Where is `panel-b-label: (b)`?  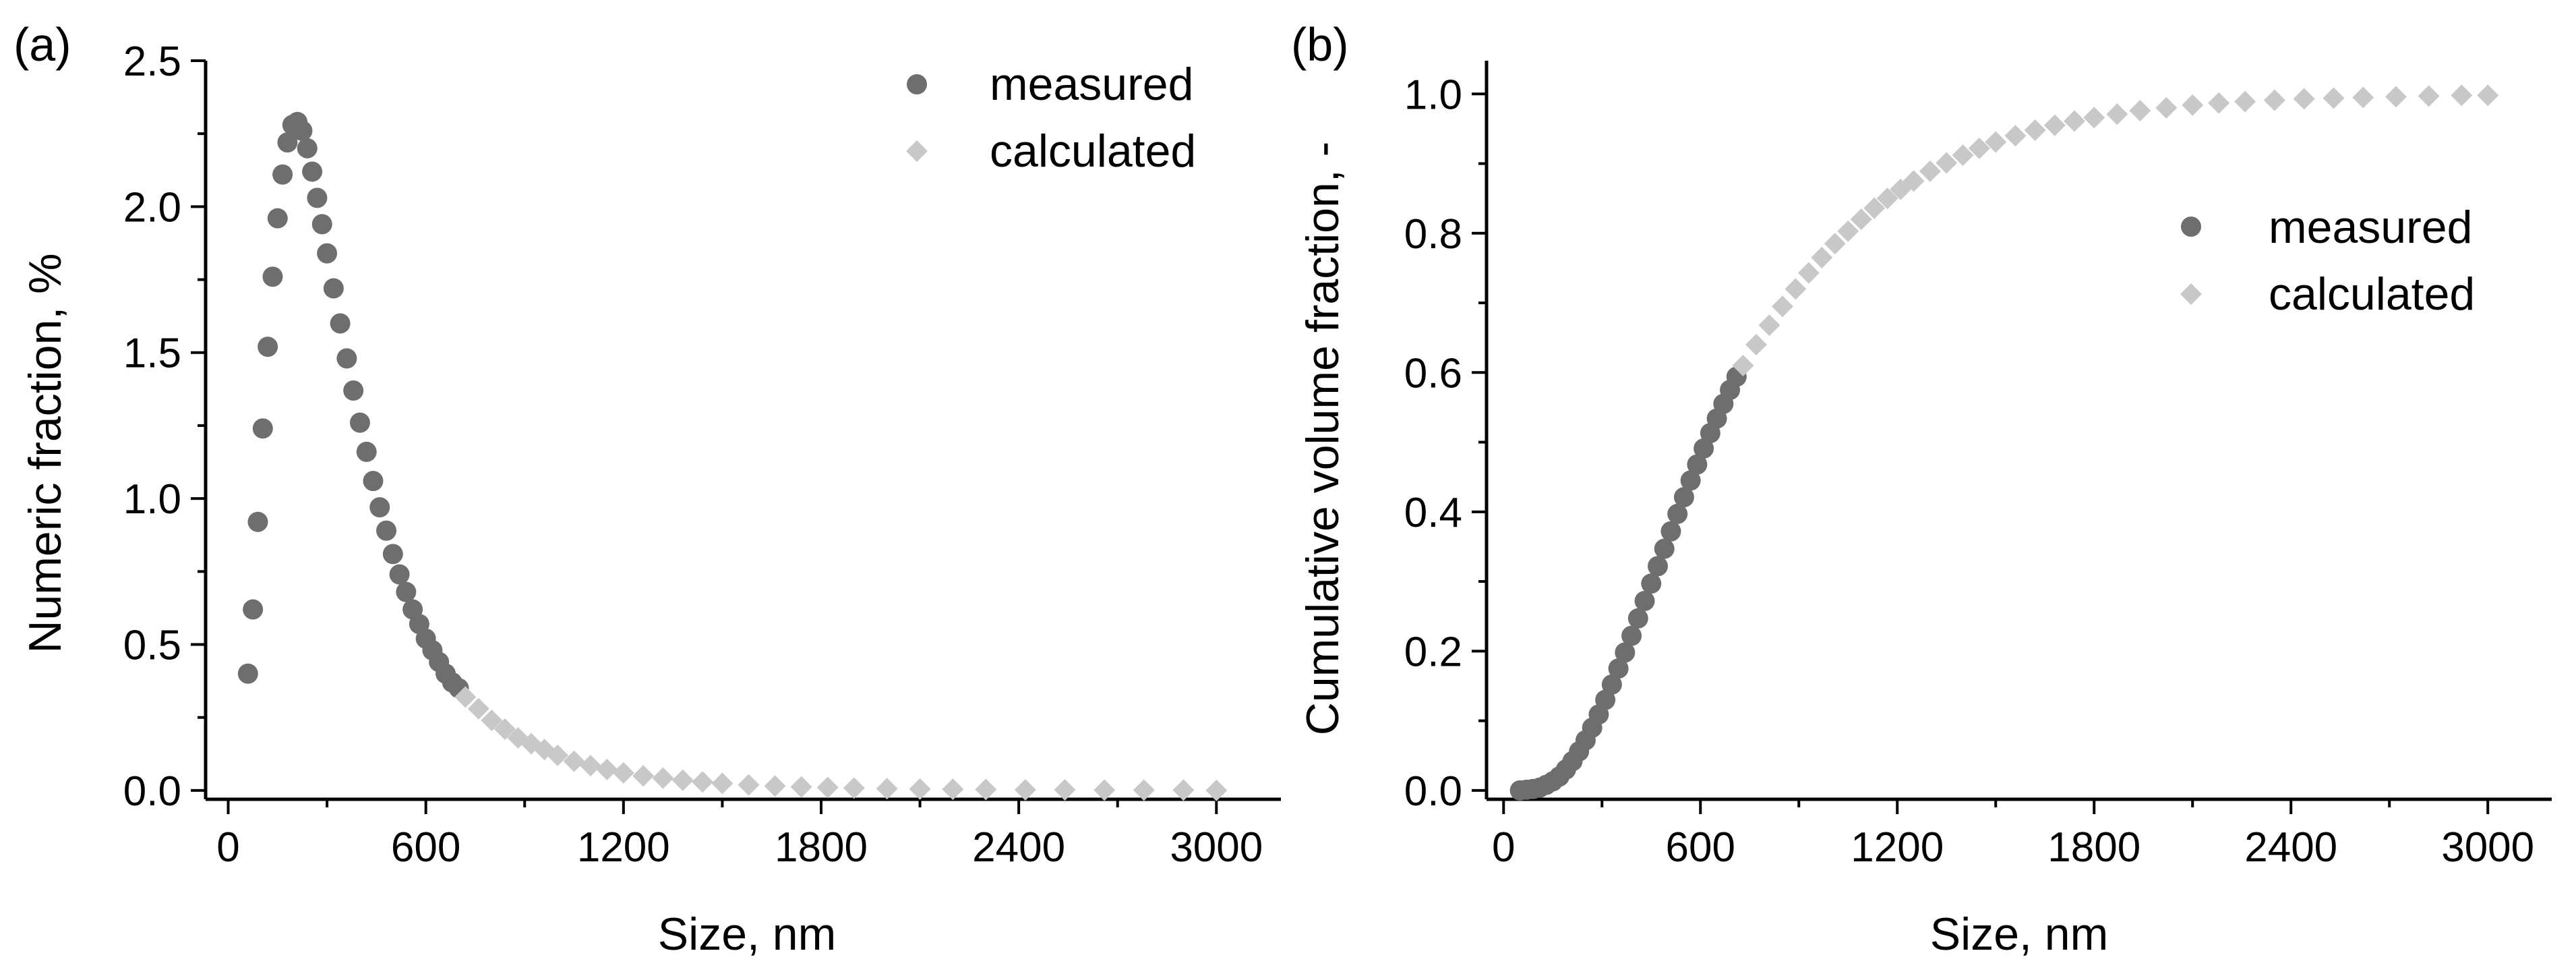
panel-b-label: (b) is located at coordinates (1320, 44).